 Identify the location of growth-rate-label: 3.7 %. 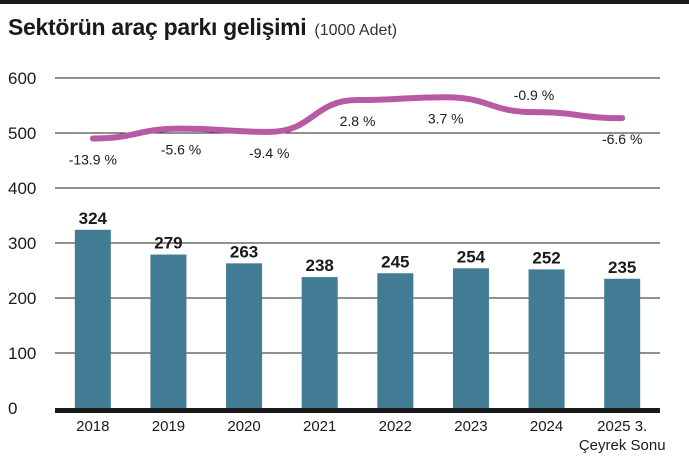
(446, 118).